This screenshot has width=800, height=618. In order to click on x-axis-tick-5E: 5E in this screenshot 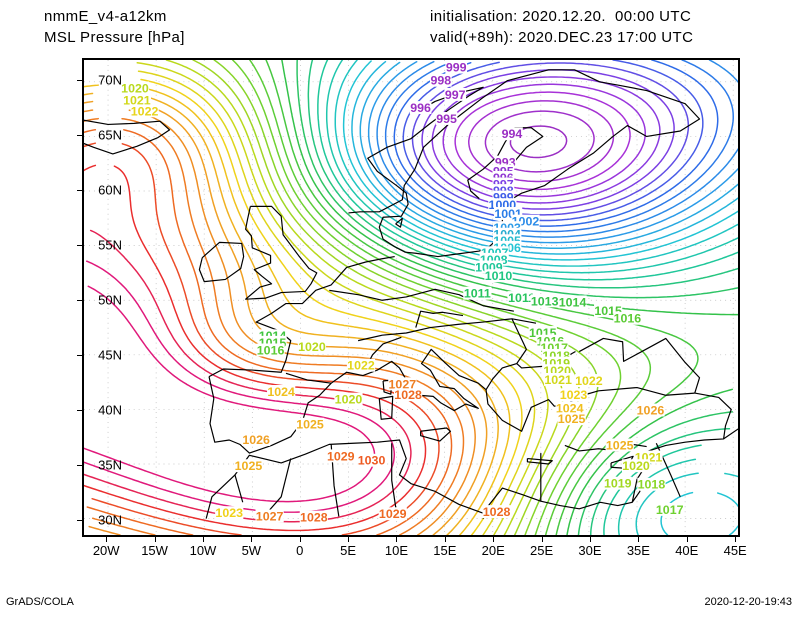, I will do `click(348, 550)`.